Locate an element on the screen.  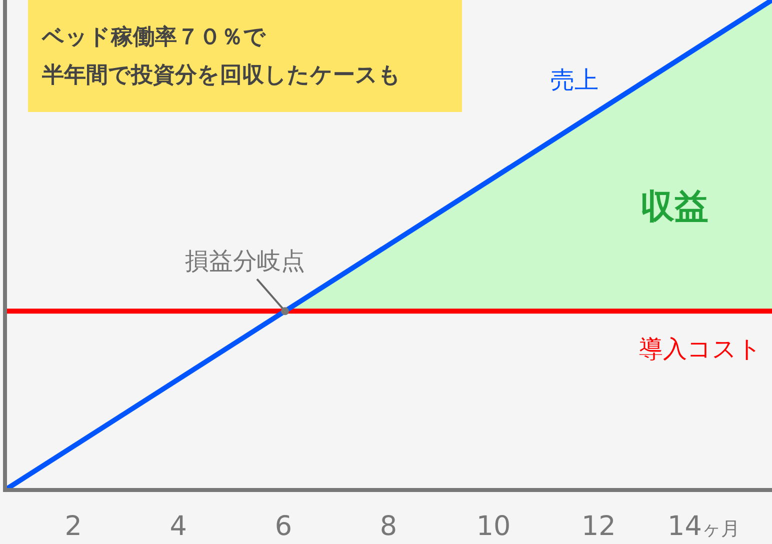
x-tick-label: 4 is located at coordinates (178, 526).